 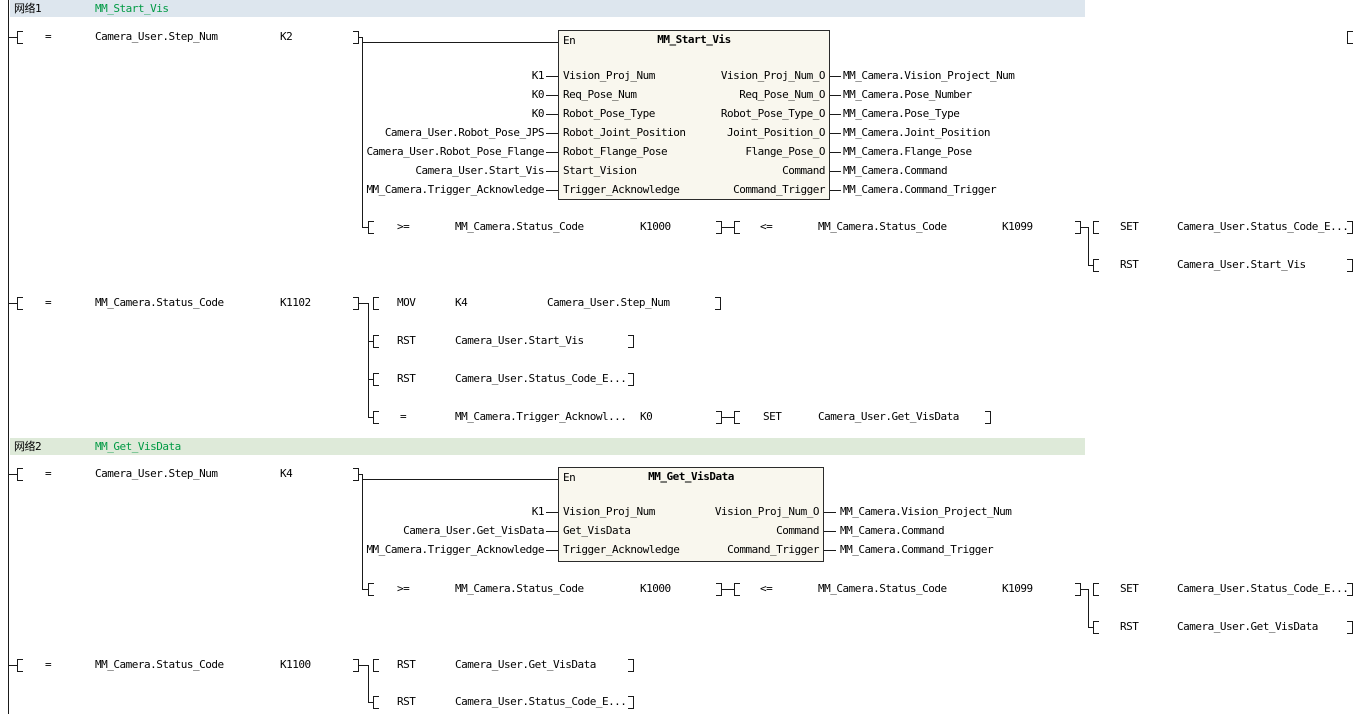 I want to click on instruction-operand: K4, so click(x=461, y=302).